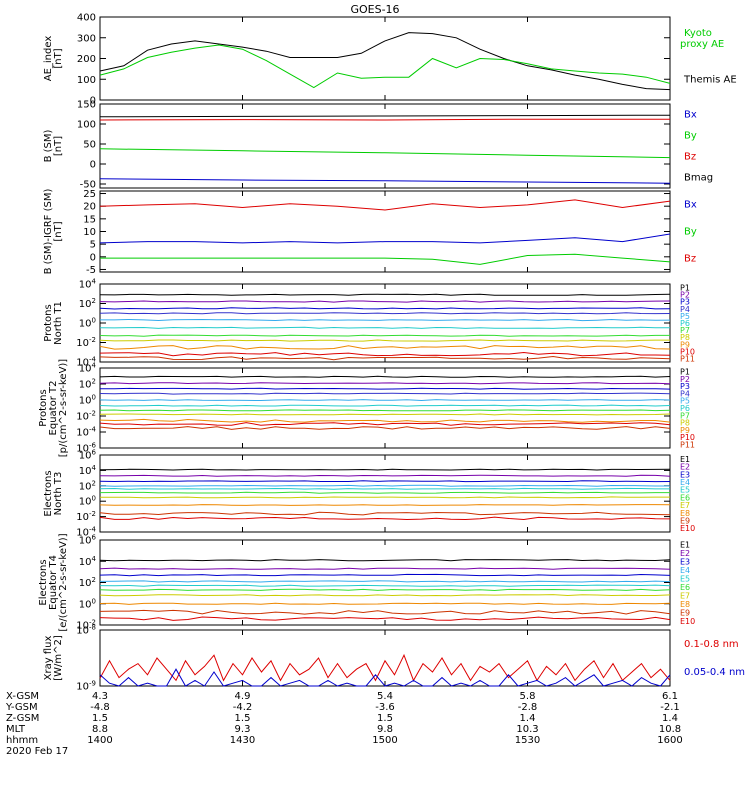 The image size is (750, 800). Describe the element at coordinates (670, 696) in the screenshot. I see `ephemeris-value: 6.1` at that location.